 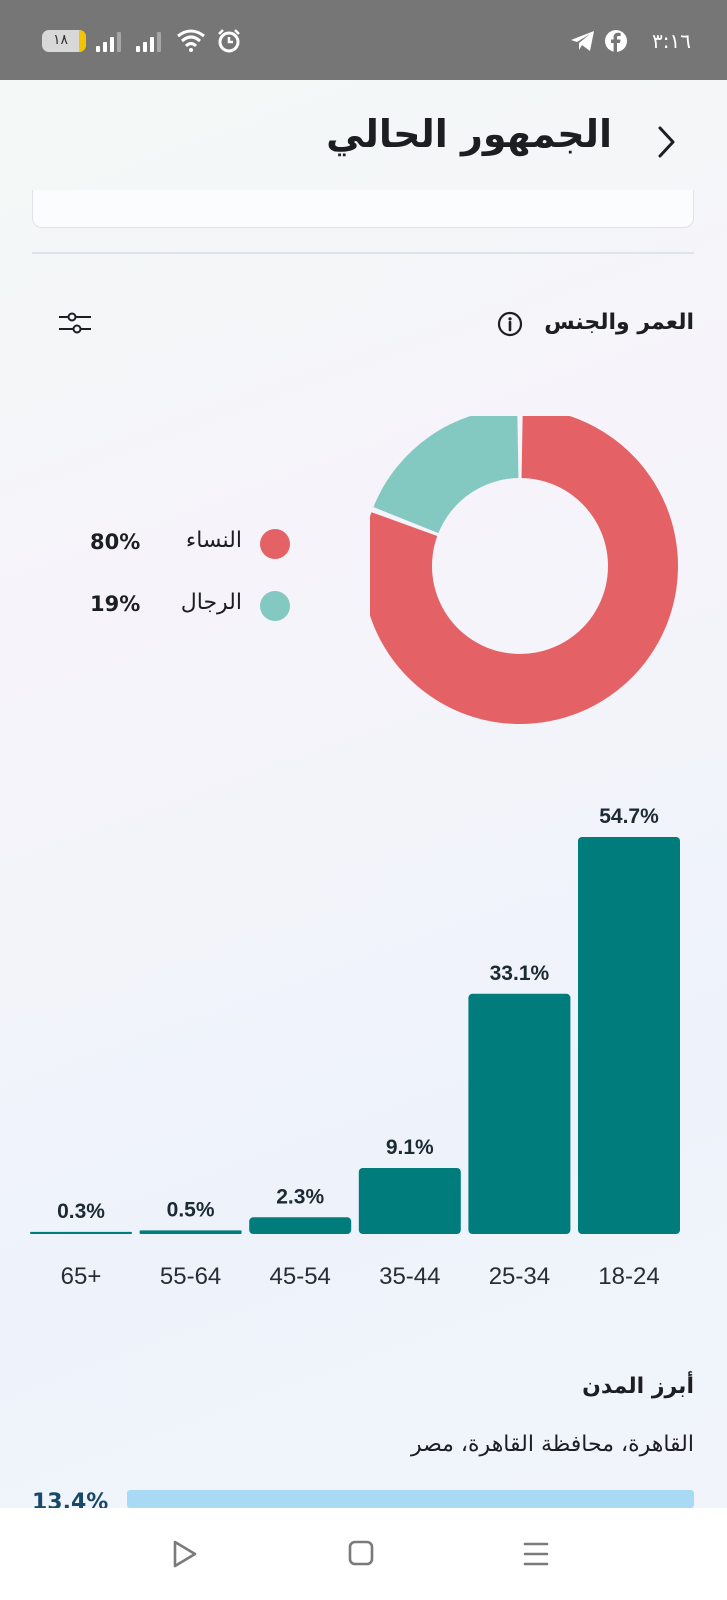 What do you see at coordinates (81, 1211) in the screenshot?
I see `bar-value-label: 0.3%` at bounding box center [81, 1211].